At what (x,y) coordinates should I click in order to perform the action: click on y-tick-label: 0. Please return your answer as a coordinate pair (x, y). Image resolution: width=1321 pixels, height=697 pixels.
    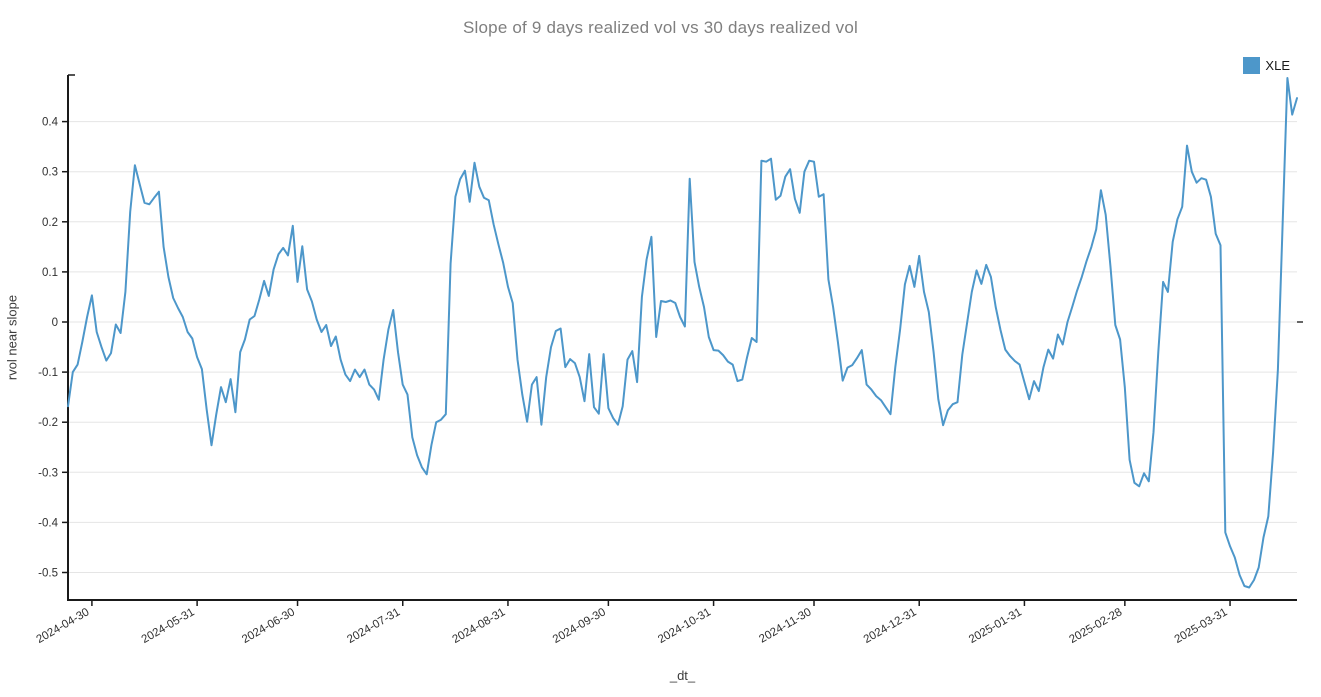
    Looking at the image, I should click on (55, 323).